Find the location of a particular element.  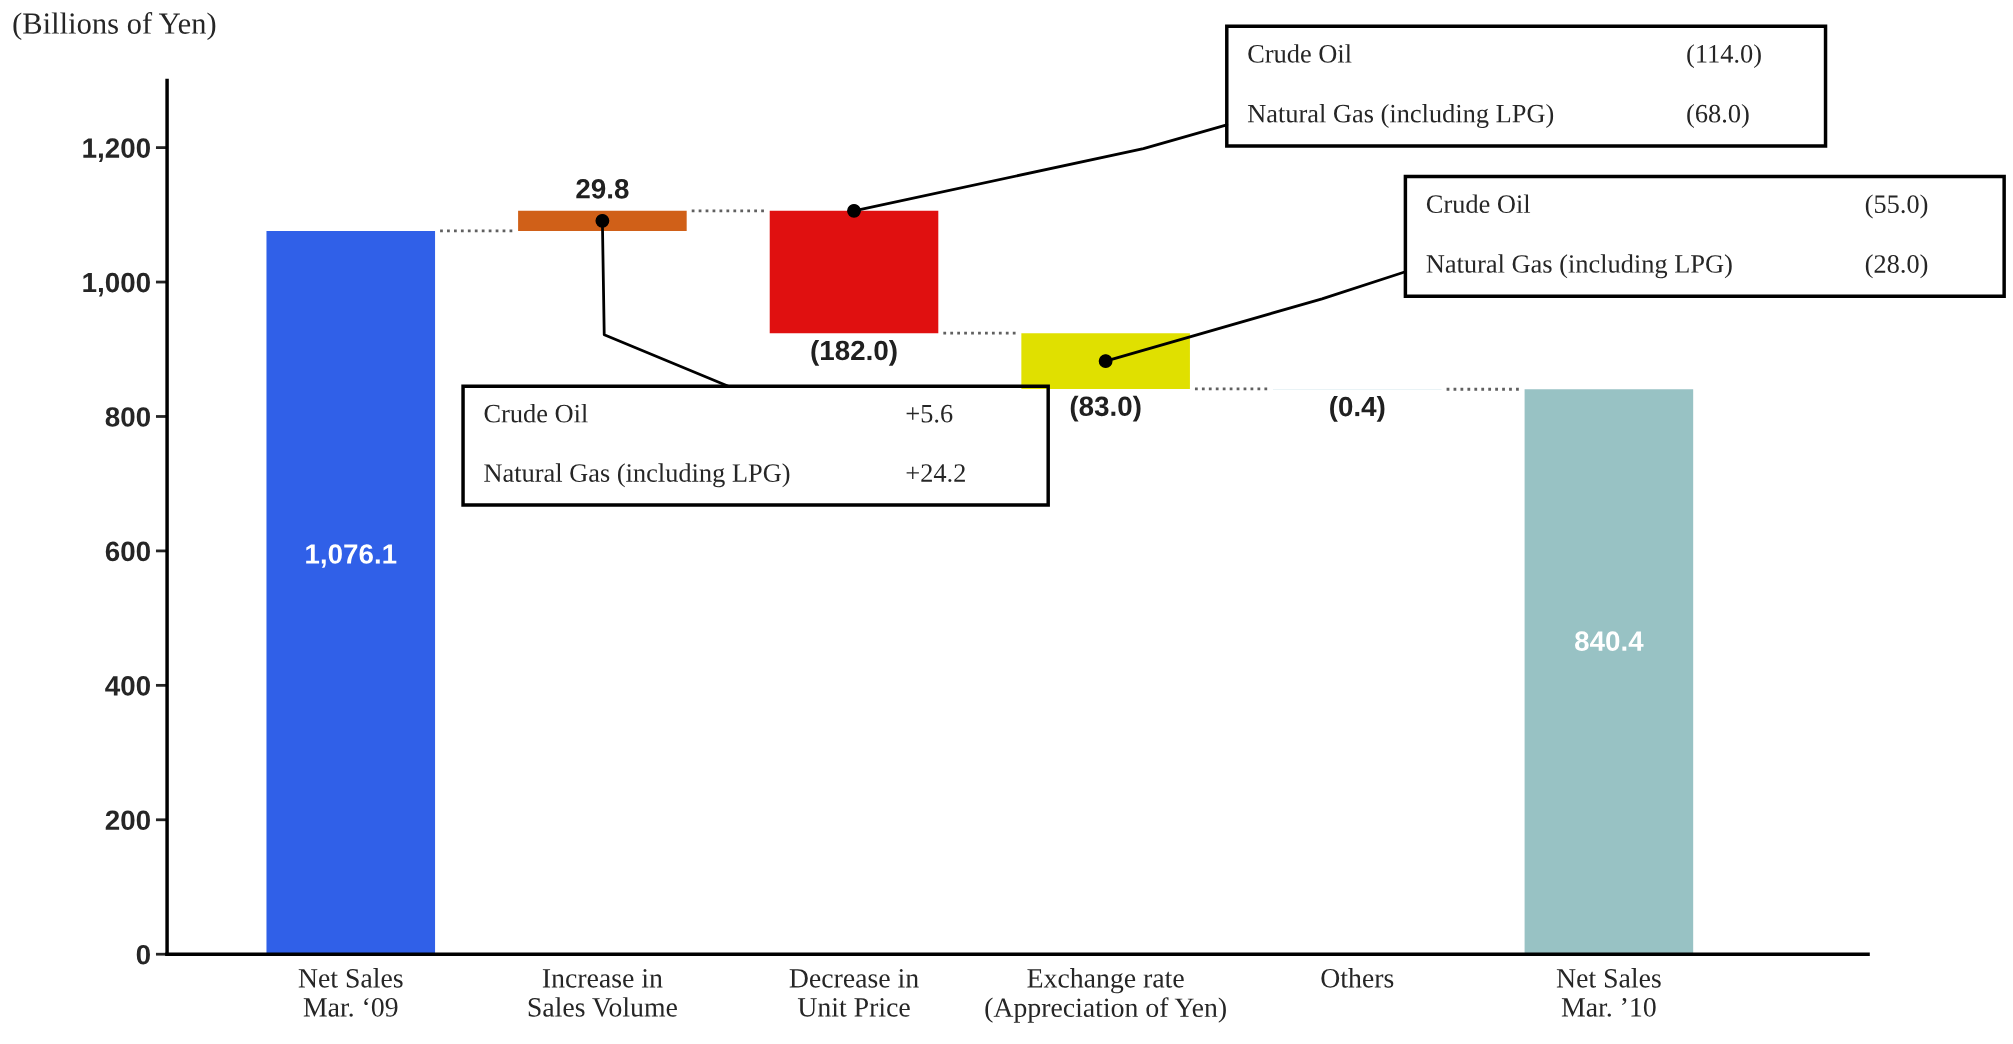

y-tick-label: 200 is located at coordinates (127, 820).